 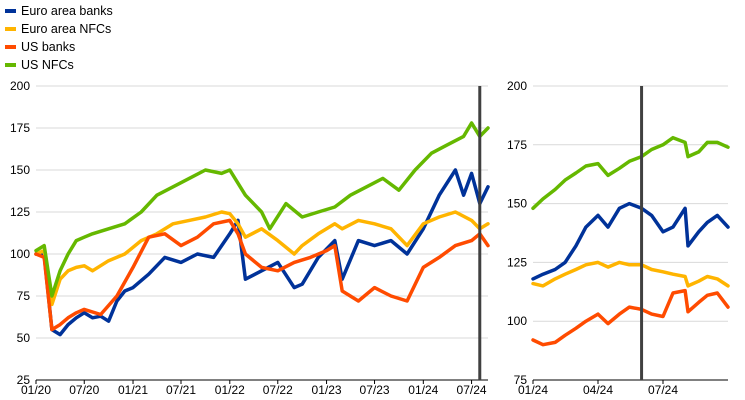 I want to click on y-tick-label: 25, so click(x=24, y=380).